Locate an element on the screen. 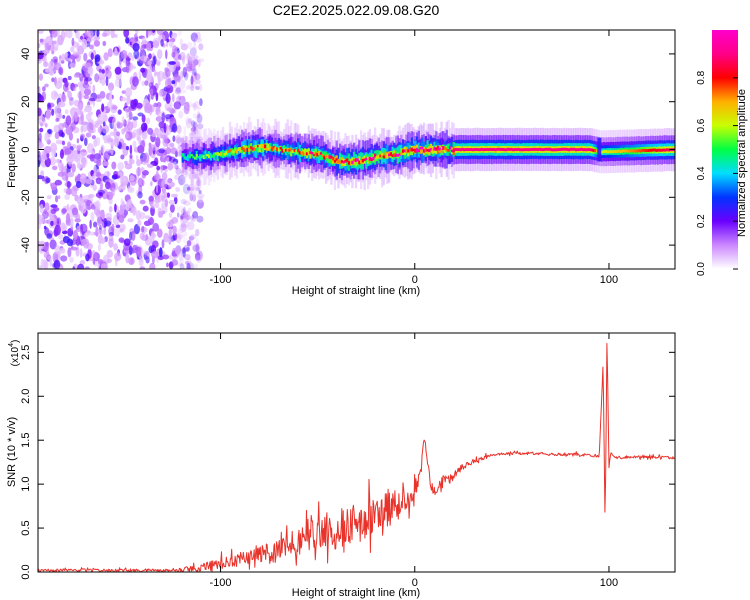 This screenshot has width=750, height=600. snr-y-tick-label: 2.0 is located at coordinates (26, 396).